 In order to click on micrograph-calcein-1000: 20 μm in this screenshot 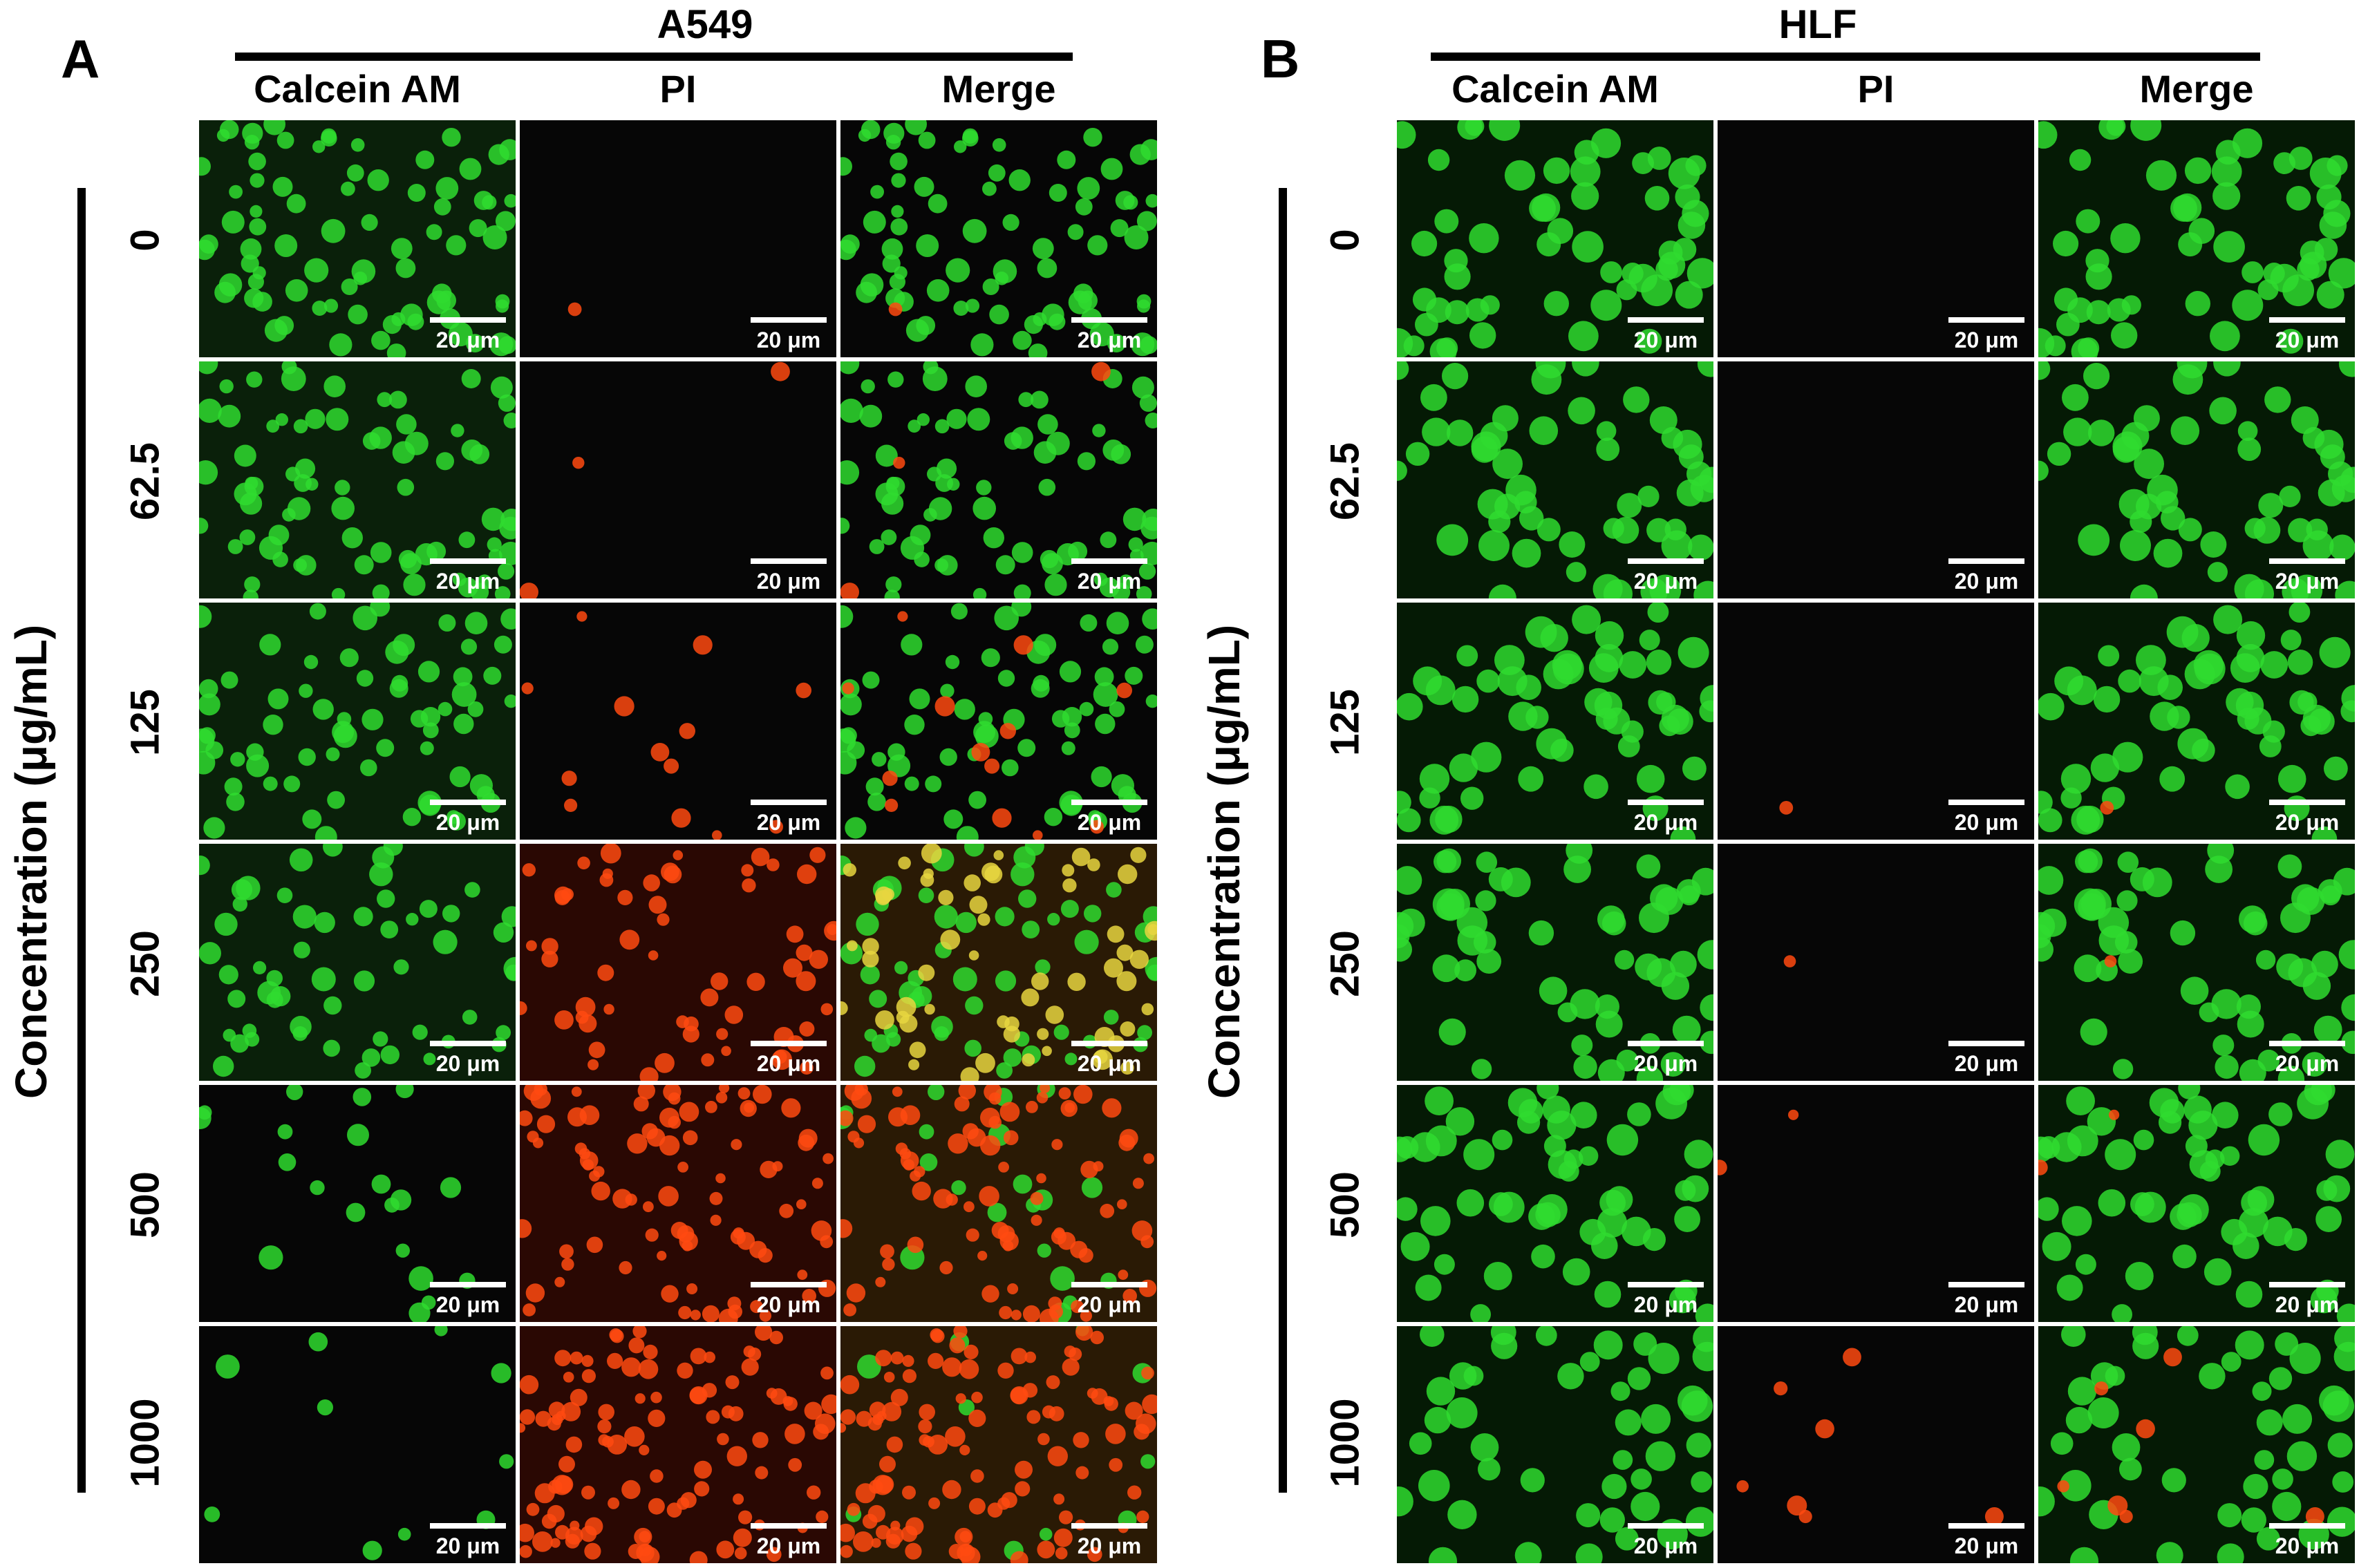, I will do `click(1555, 1444)`.